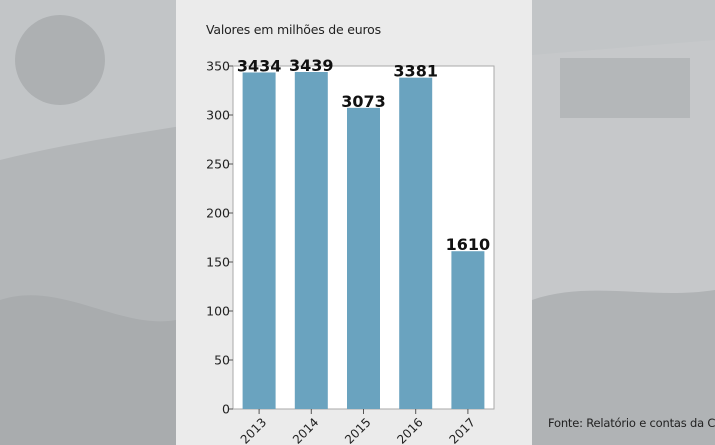 The image size is (715, 445). What do you see at coordinates (631, 423) in the screenshot?
I see `source-note: Fonte: Relatório e contas da Ci` at bounding box center [631, 423].